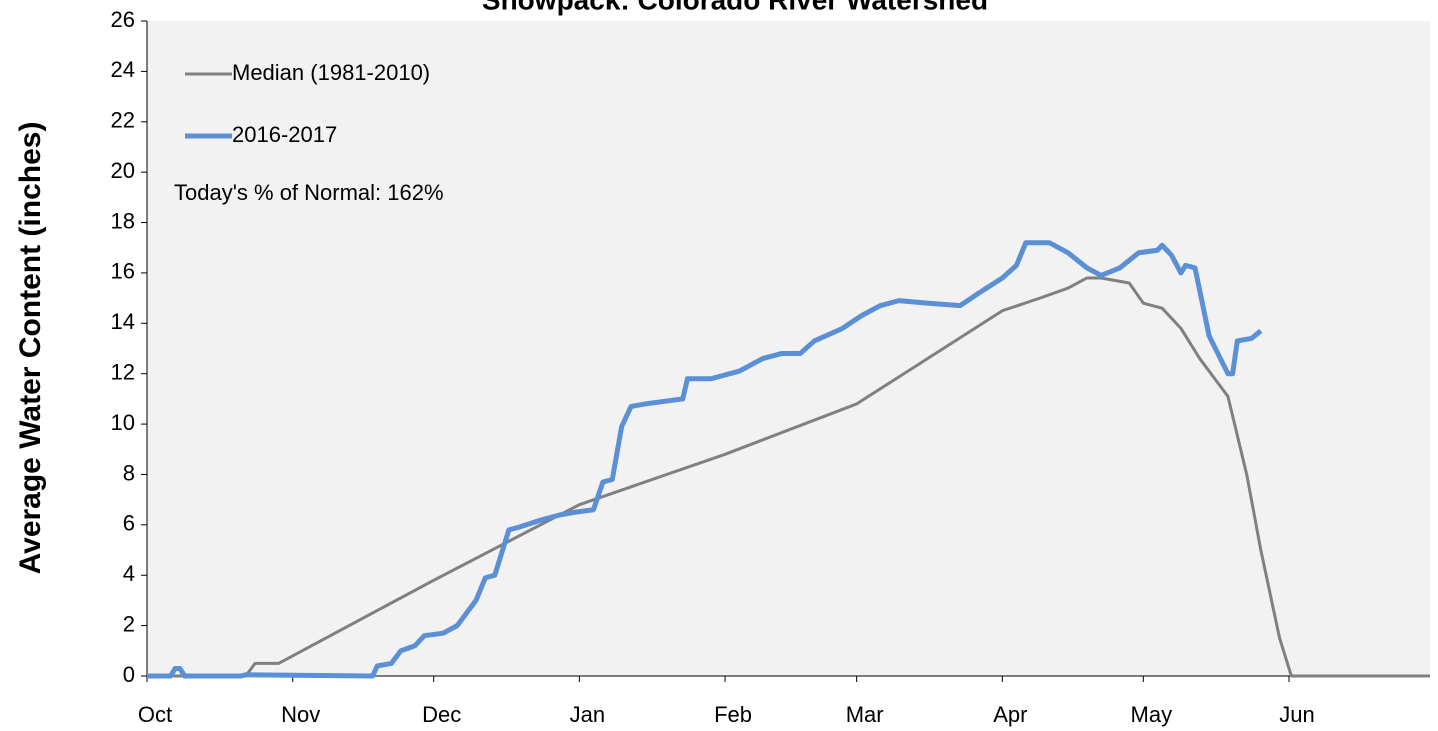 This screenshot has height=731, width=1438. What do you see at coordinates (123, 120) in the screenshot?
I see `y-tick-label: 22` at bounding box center [123, 120].